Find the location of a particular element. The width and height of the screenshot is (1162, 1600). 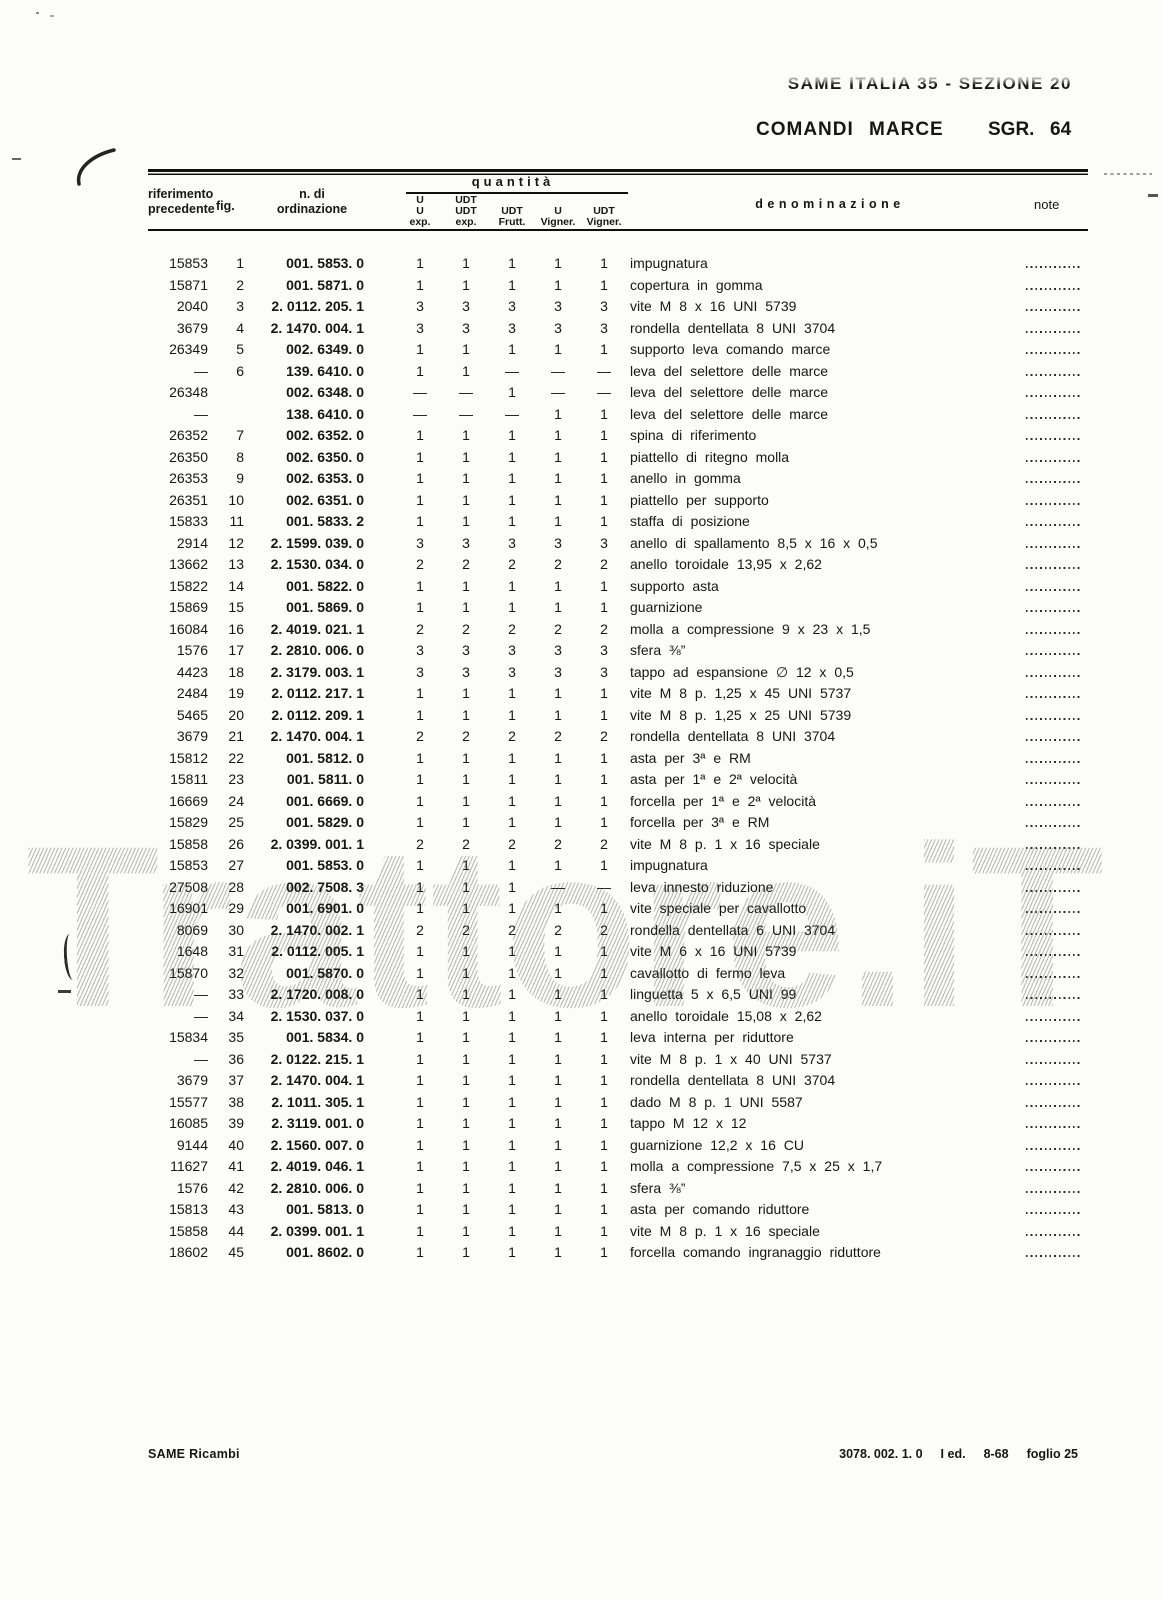

footer-publisher: SAME Ricambi is located at coordinates (194, 1454).